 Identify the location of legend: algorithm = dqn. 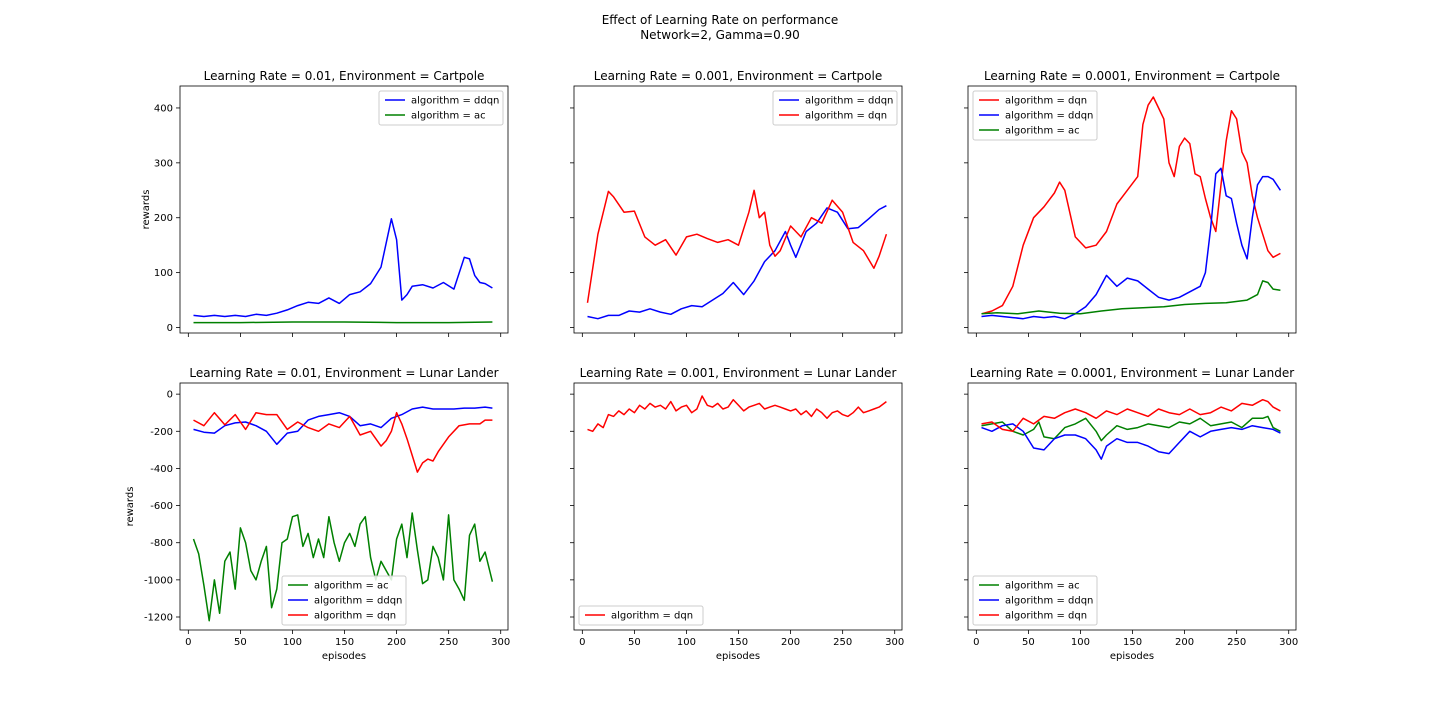
(641, 615).